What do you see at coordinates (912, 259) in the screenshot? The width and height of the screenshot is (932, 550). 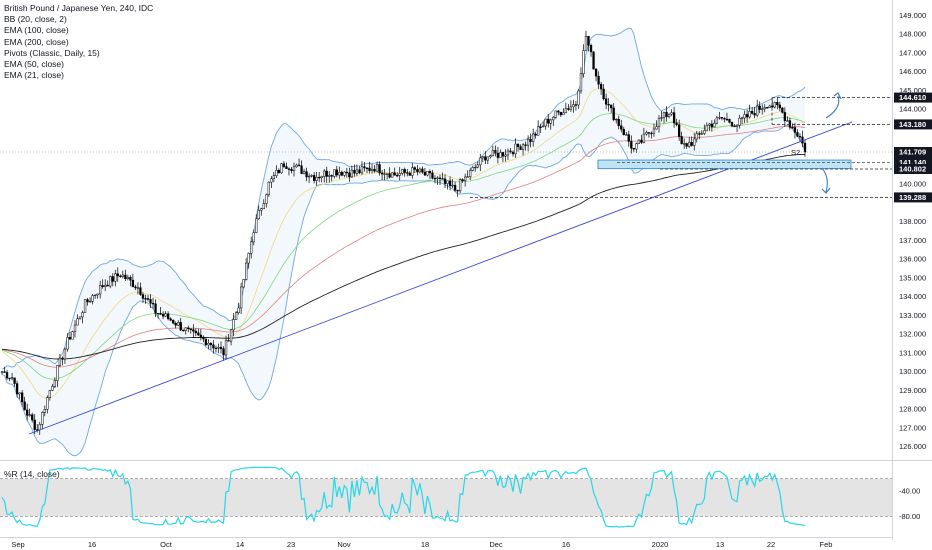 I see `price-tick-label: 136.000` at bounding box center [912, 259].